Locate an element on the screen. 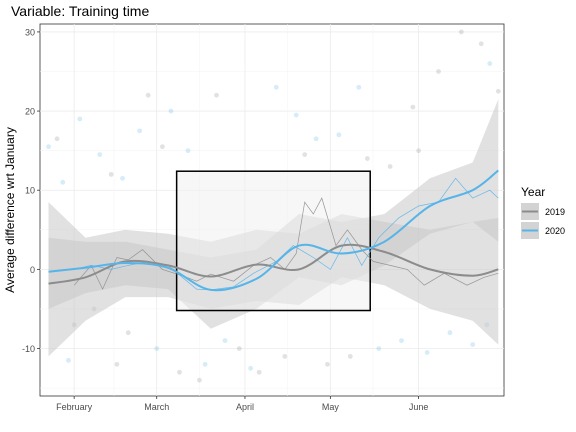  y-tick-label: 20 is located at coordinates (30, 112).